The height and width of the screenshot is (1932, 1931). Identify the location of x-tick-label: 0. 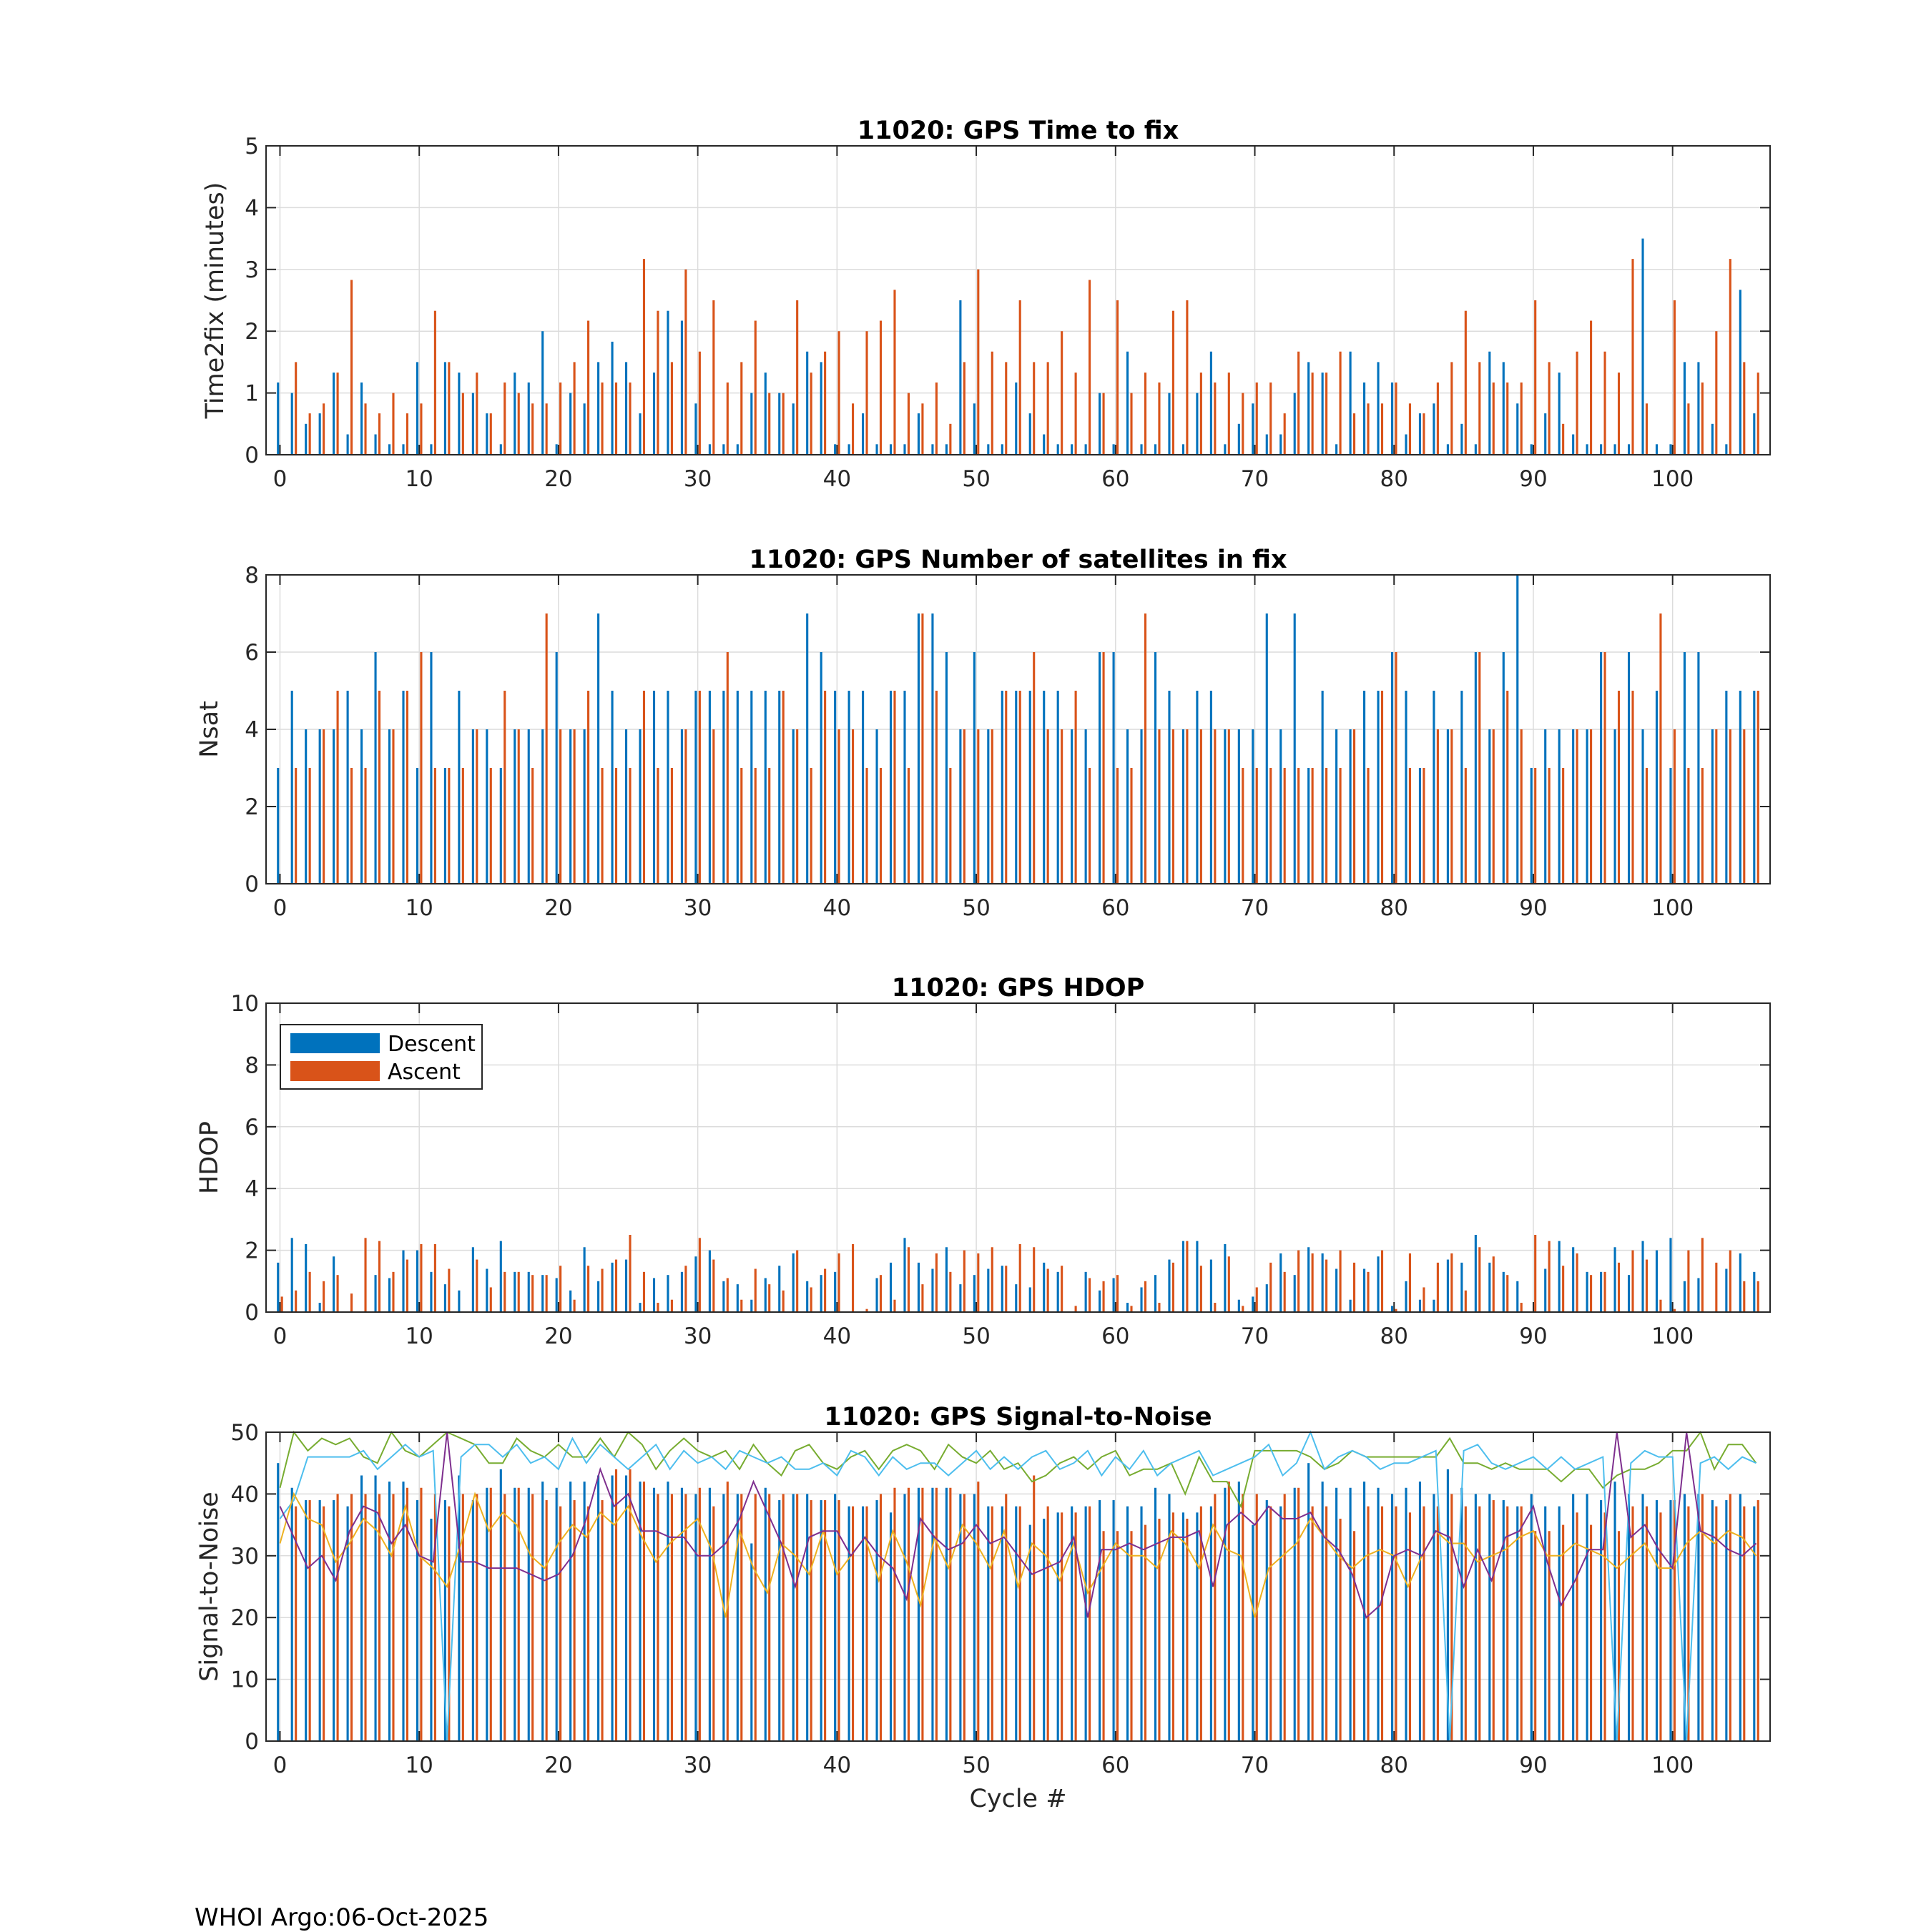
(280, 1336).